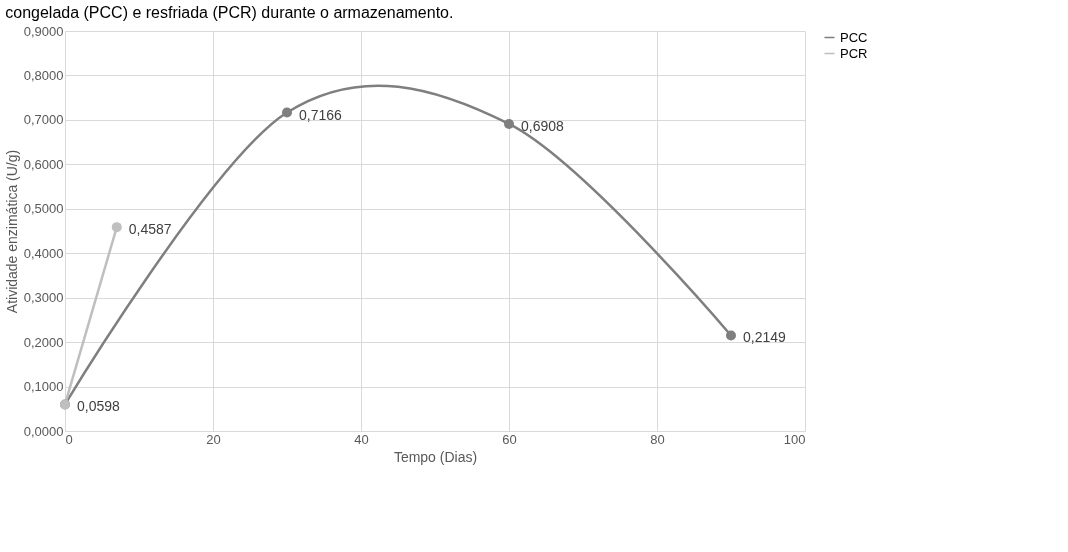 Image resolution: width=1068 pixels, height=552 pixels. What do you see at coordinates (854, 53) in the screenshot?
I see `legend-label: PCR` at bounding box center [854, 53].